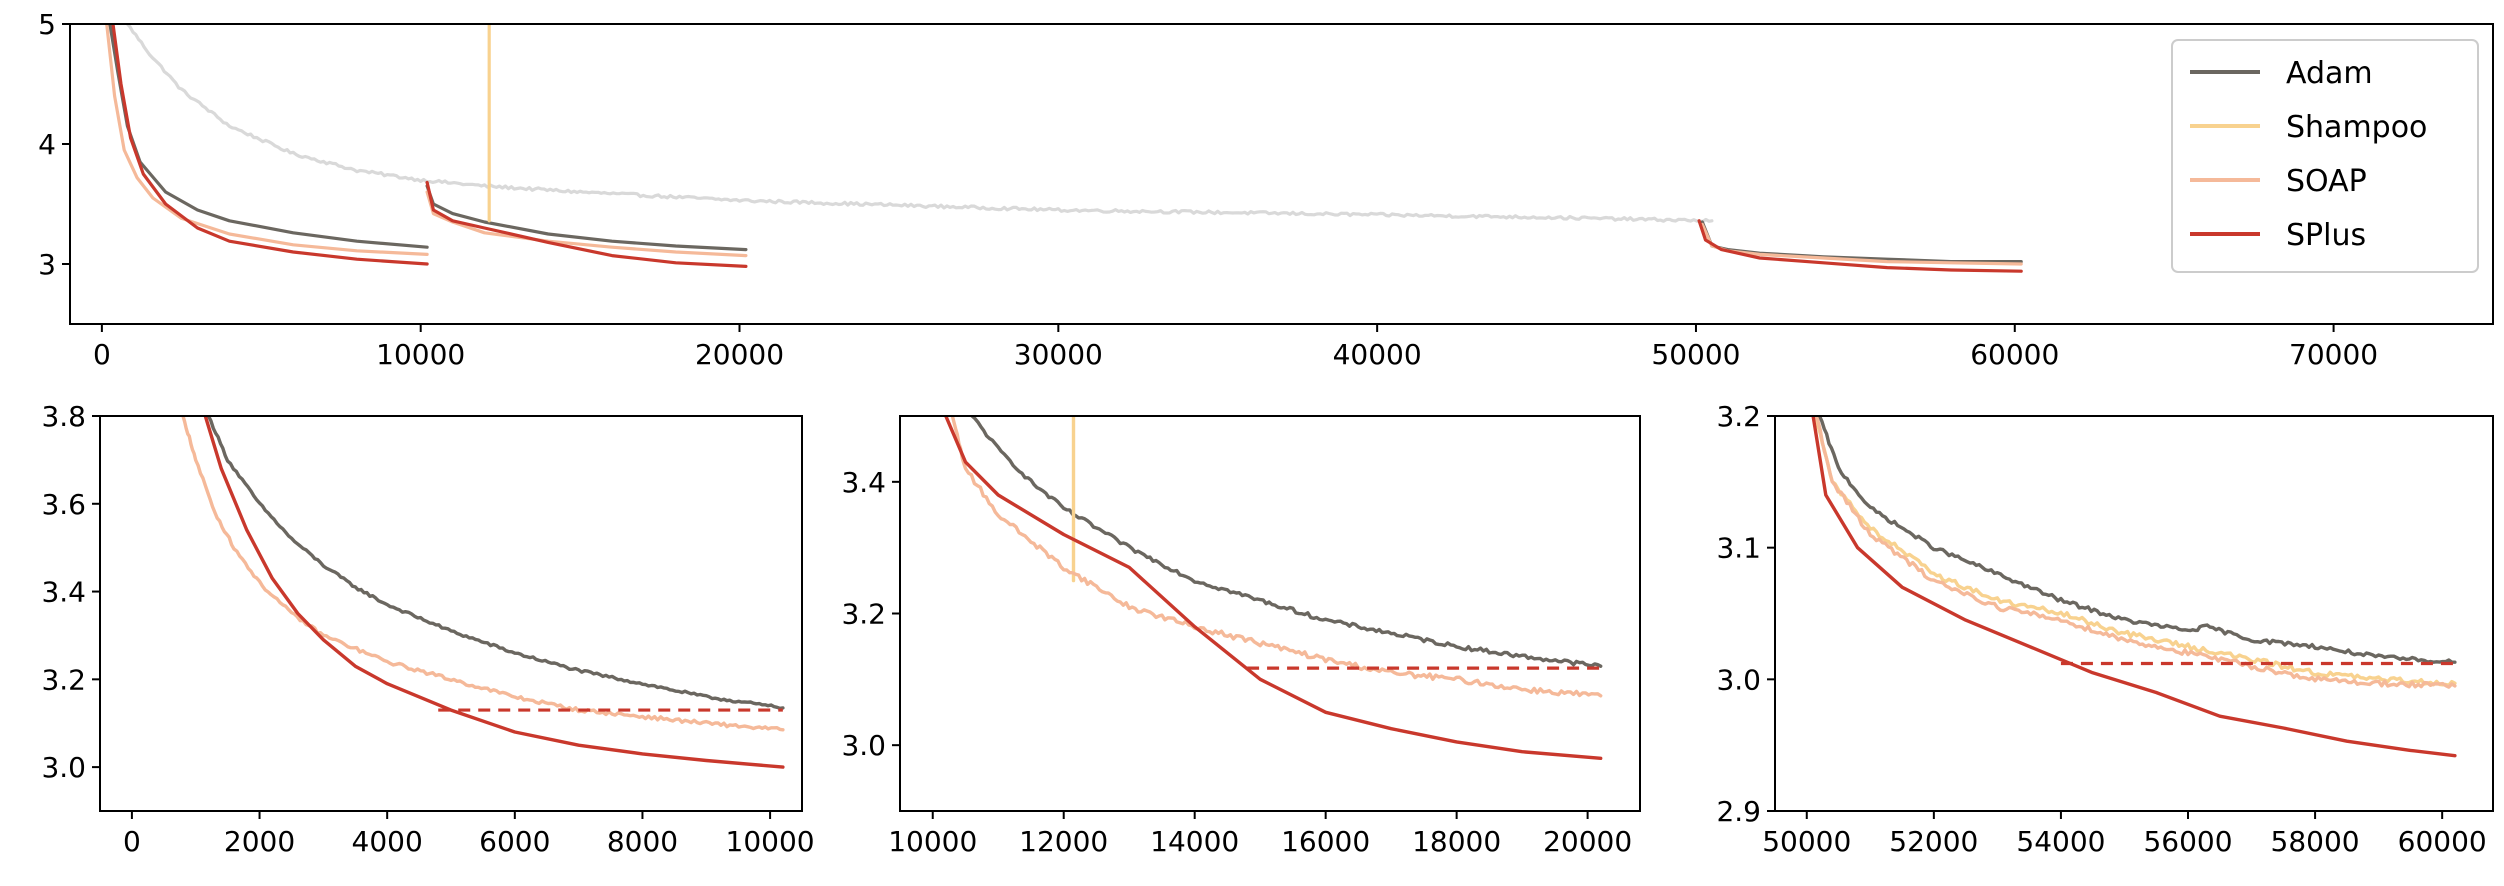  Describe the element at coordinates (1325, 841) in the screenshot. I see `x-tick-label: 16000` at that location.